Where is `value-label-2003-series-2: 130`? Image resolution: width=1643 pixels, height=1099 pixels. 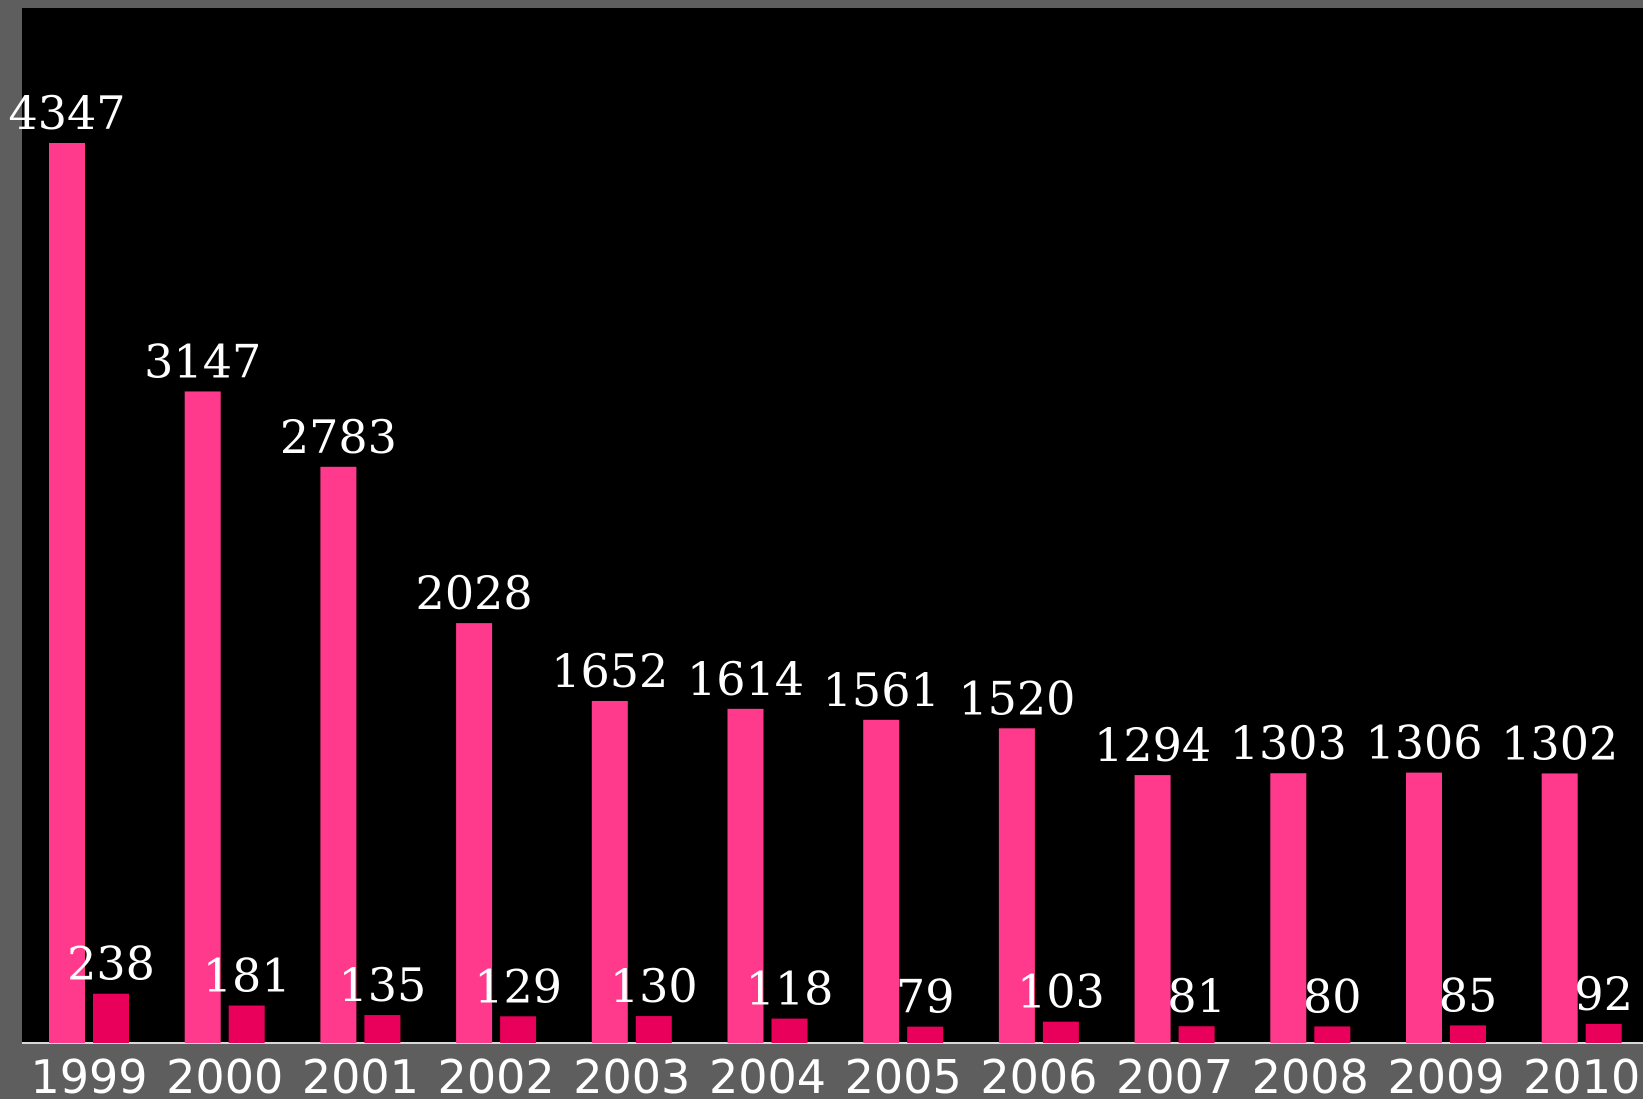 value-label-2003-series-2: 130 is located at coordinates (654, 986).